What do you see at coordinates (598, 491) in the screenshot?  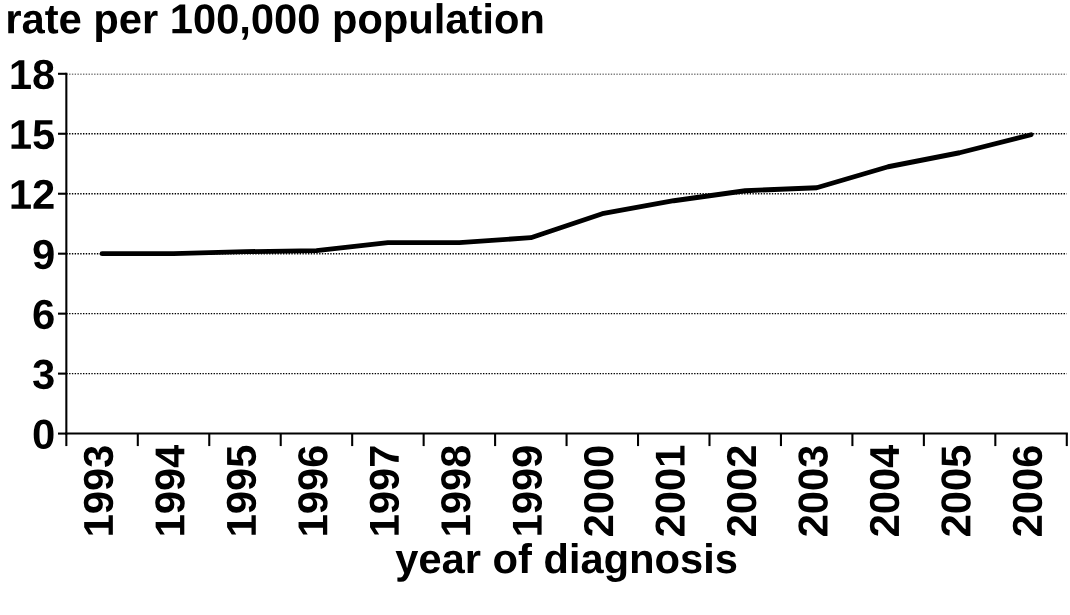 I see `x-tick-label: 2000` at bounding box center [598, 491].